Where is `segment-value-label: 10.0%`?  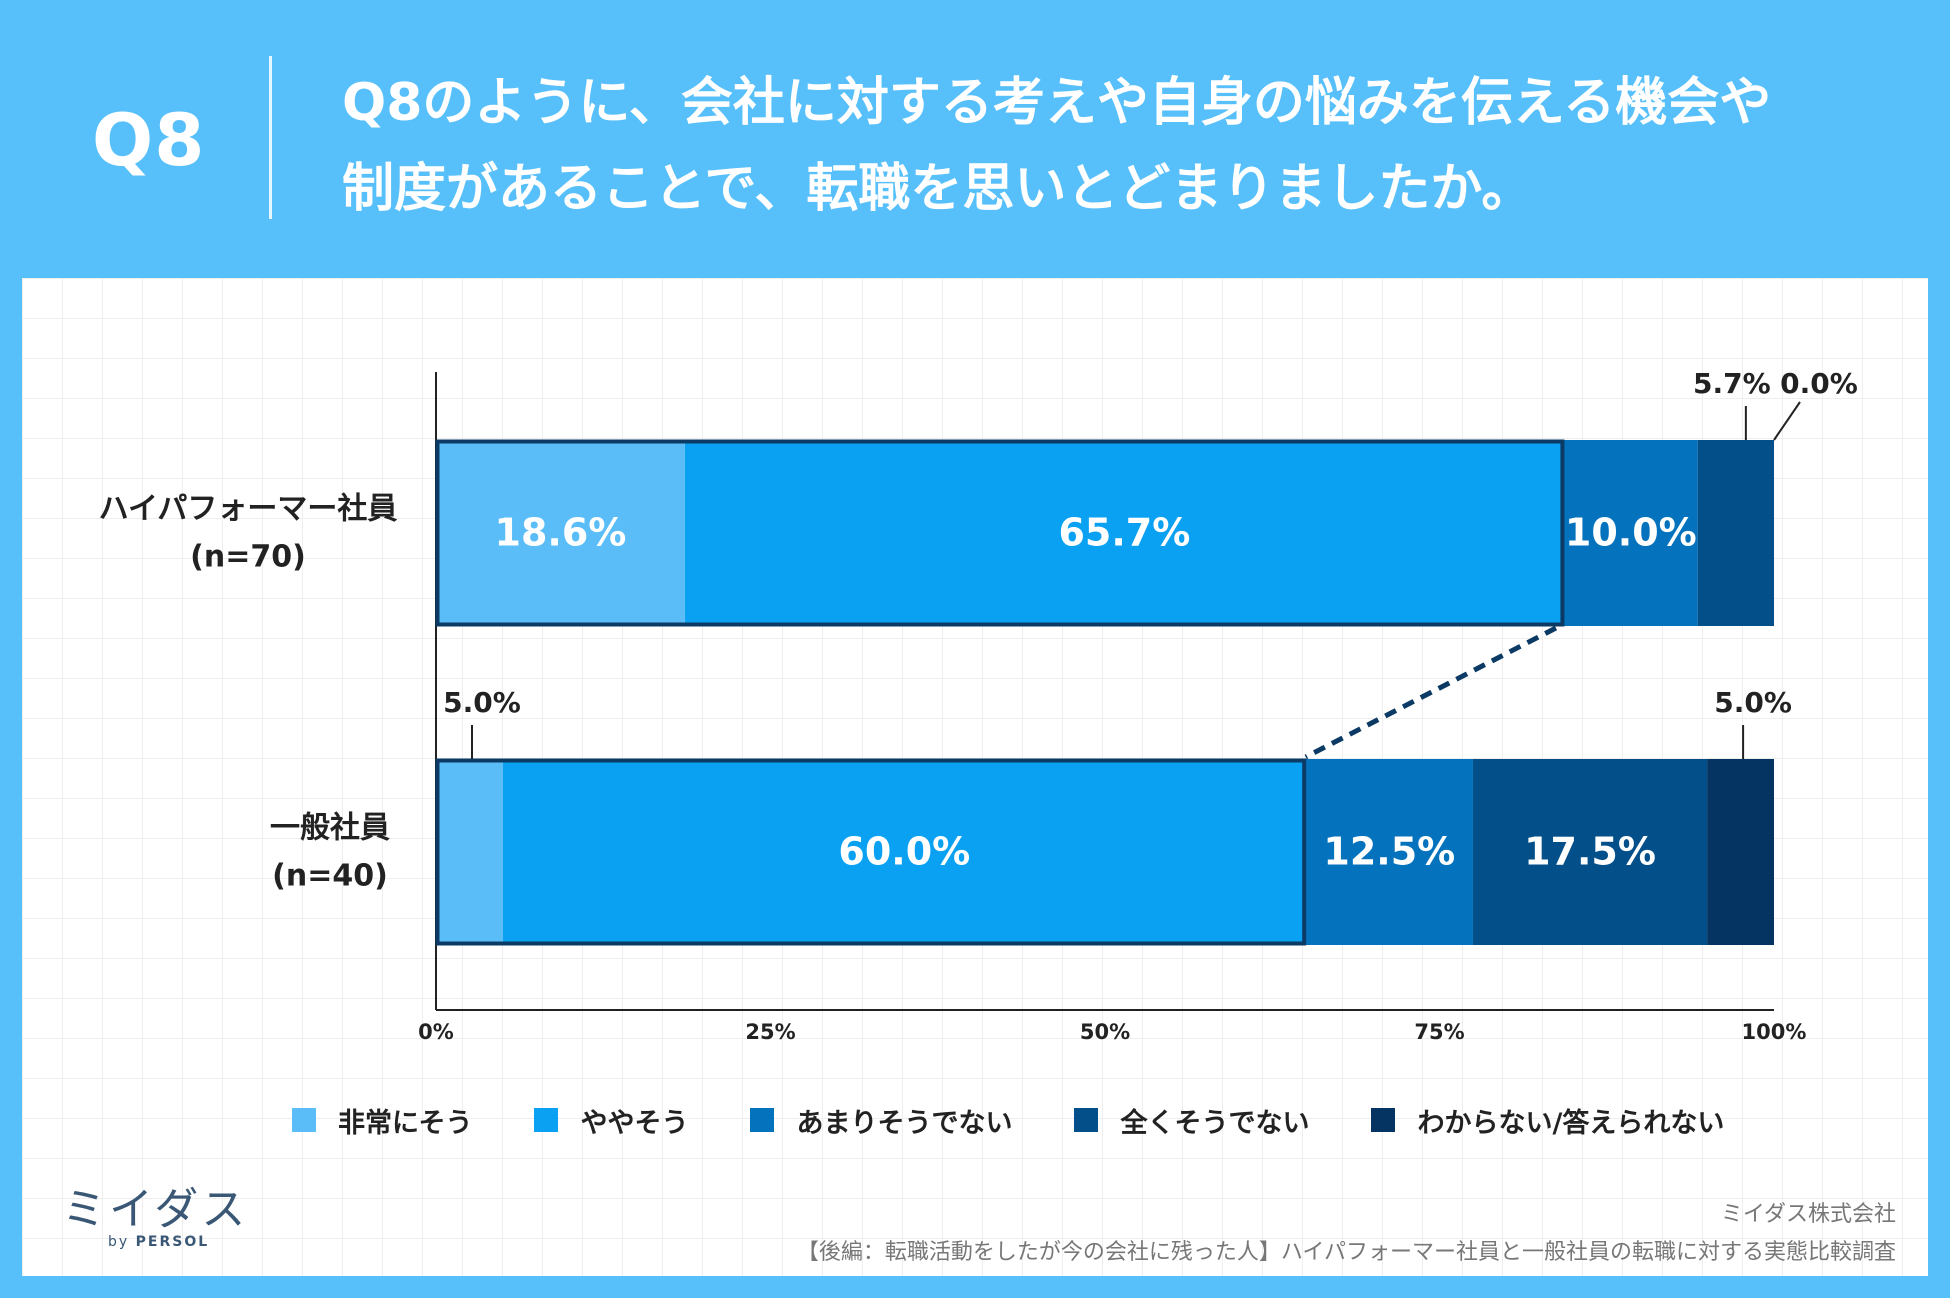
segment-value-label: 10.0% is located at coordinates (1631, 533).